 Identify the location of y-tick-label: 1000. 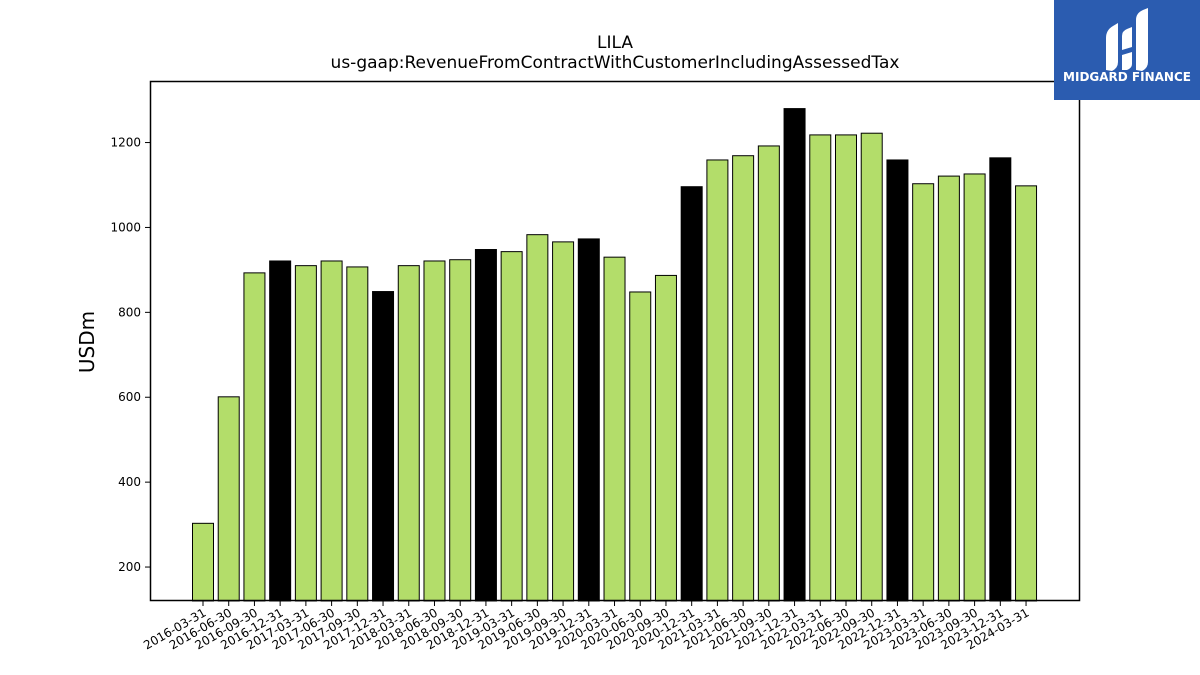
(125, 227).